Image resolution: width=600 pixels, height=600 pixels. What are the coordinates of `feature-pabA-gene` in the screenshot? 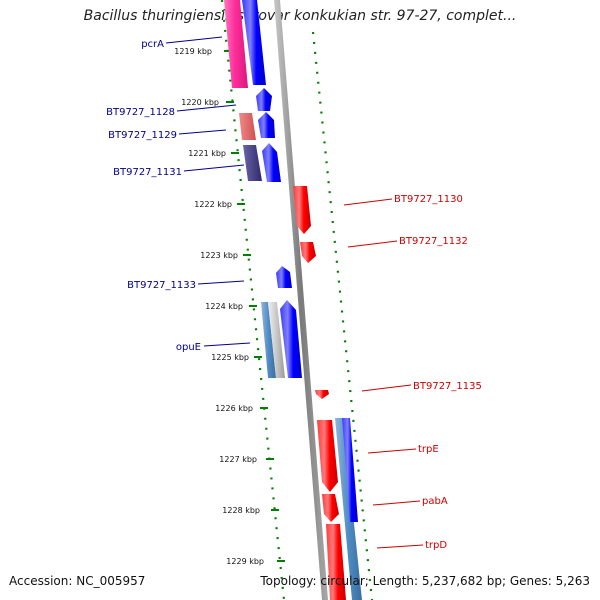 It's located at (330, 508).